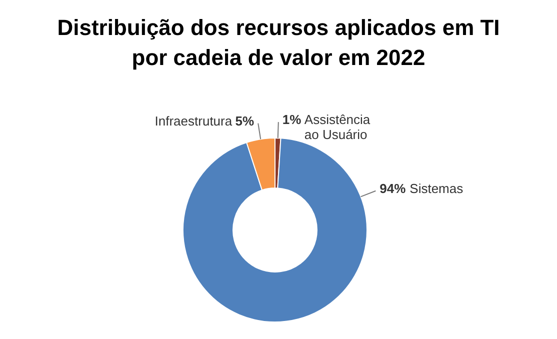  What do you see at coordinates (337, 127) in the screenshot?
I see `slice-label: Assistência ao Usuário` at bounding box center [337, 127].